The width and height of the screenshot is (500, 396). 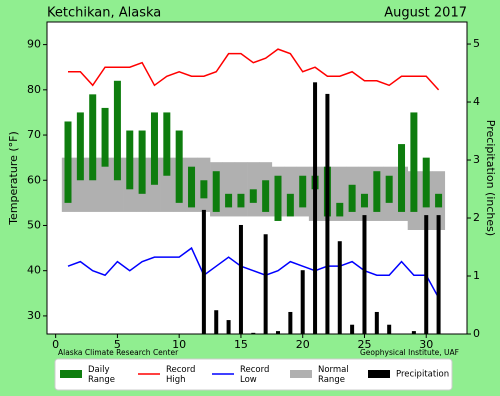 What do you see at coordinates (364, 344) in the screenshot?
I see `x-tick-label: 25` at bounding box center [364, 344].